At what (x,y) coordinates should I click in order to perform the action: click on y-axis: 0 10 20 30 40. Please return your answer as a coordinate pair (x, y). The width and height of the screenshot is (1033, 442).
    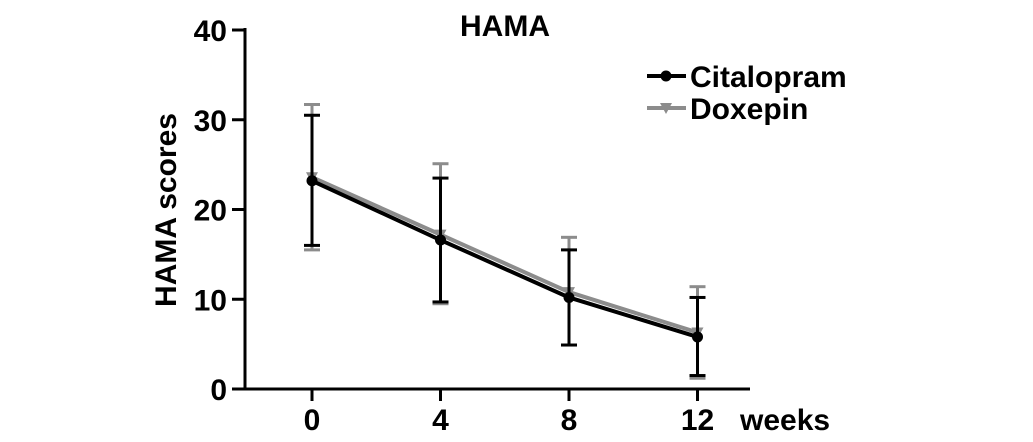
    Looking at the image, I should click on (220, 211).